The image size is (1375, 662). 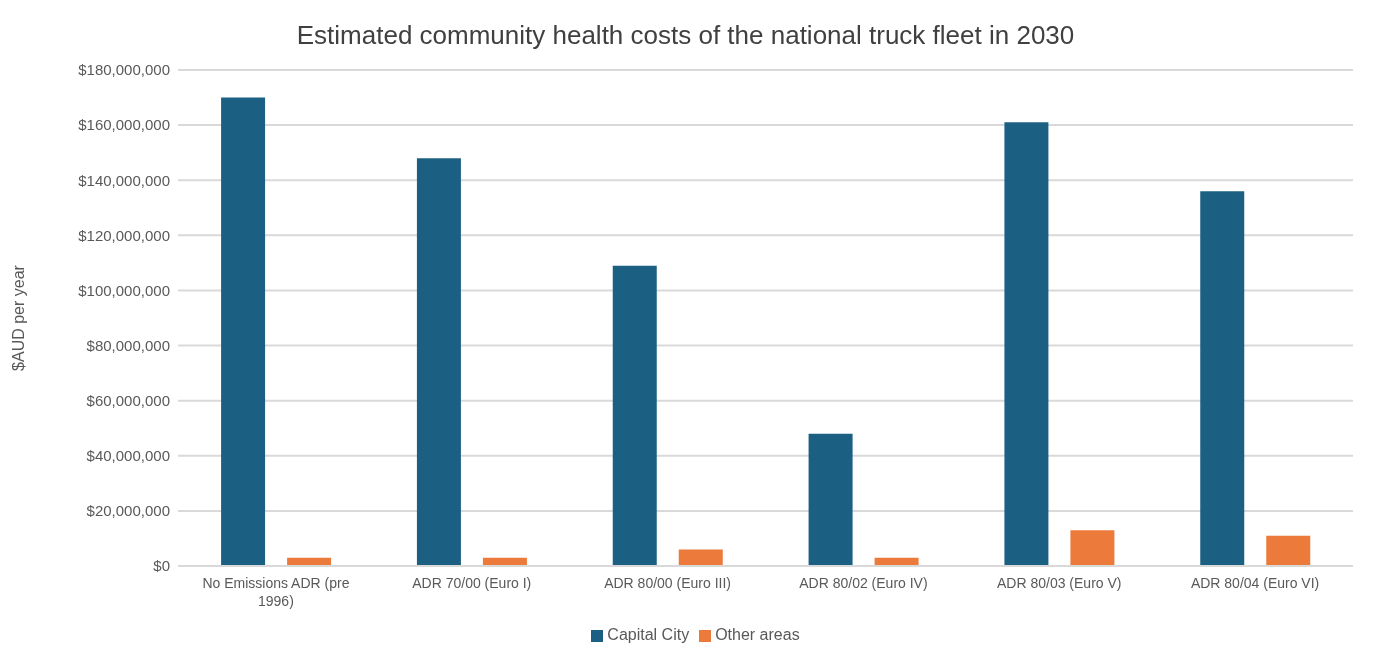 I want to click on y-tick-label: $120,000,000, so click(x=124, y=235).